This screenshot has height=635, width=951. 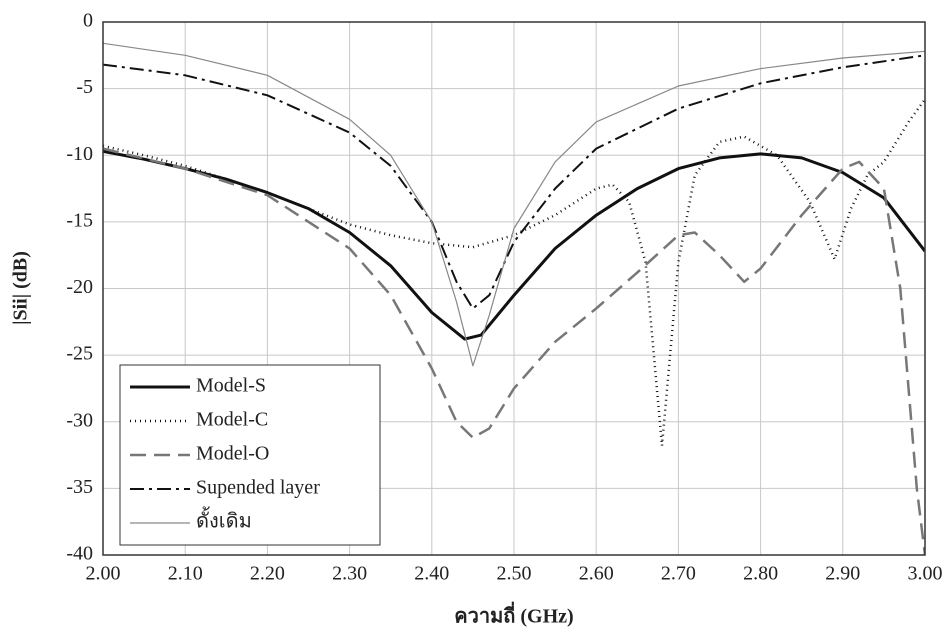 I want to click on x-tick-label: 3.00, so click(x=925, y=574).